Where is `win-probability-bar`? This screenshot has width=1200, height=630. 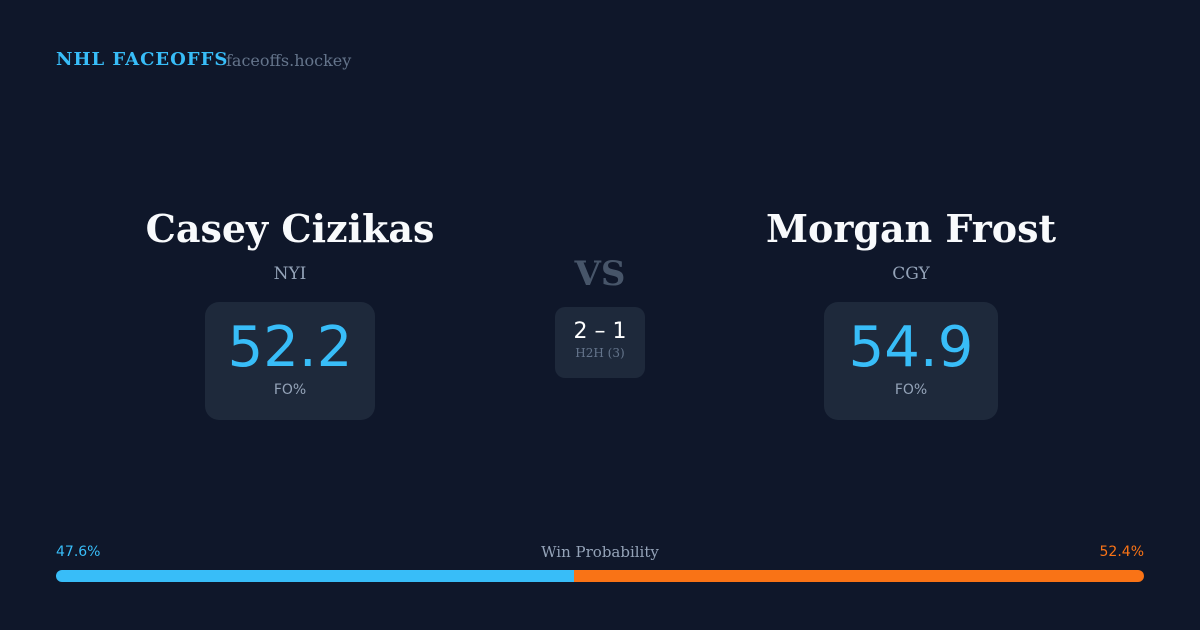 win-probability-bar is located at coordinates (600, 576).